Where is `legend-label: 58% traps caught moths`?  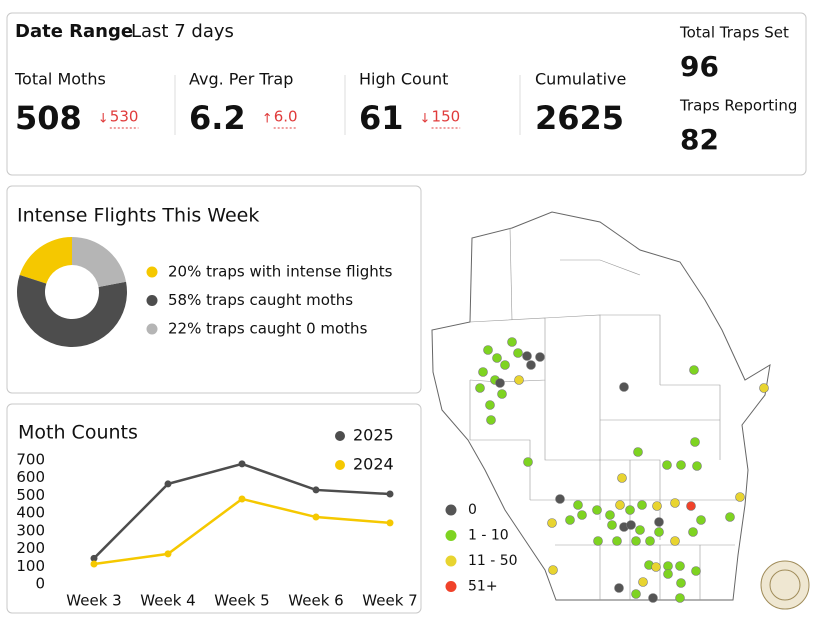
legend-label: 58% traps caught moths is located at coordinates (260, 300).